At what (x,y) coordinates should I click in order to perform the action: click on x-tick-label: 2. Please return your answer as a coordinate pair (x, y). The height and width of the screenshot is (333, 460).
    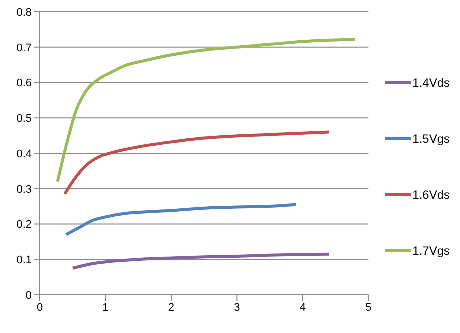
    Looking at the image, I should click on (171, 308).